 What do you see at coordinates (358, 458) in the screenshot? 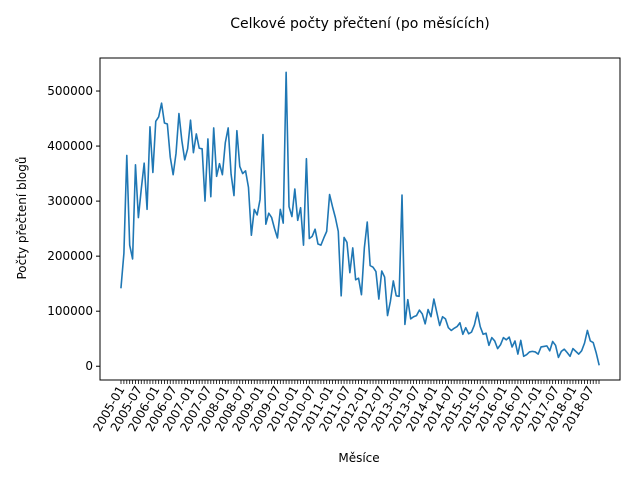
I see `x-axis-label: Měsíce` at bounding box center [358, 458].